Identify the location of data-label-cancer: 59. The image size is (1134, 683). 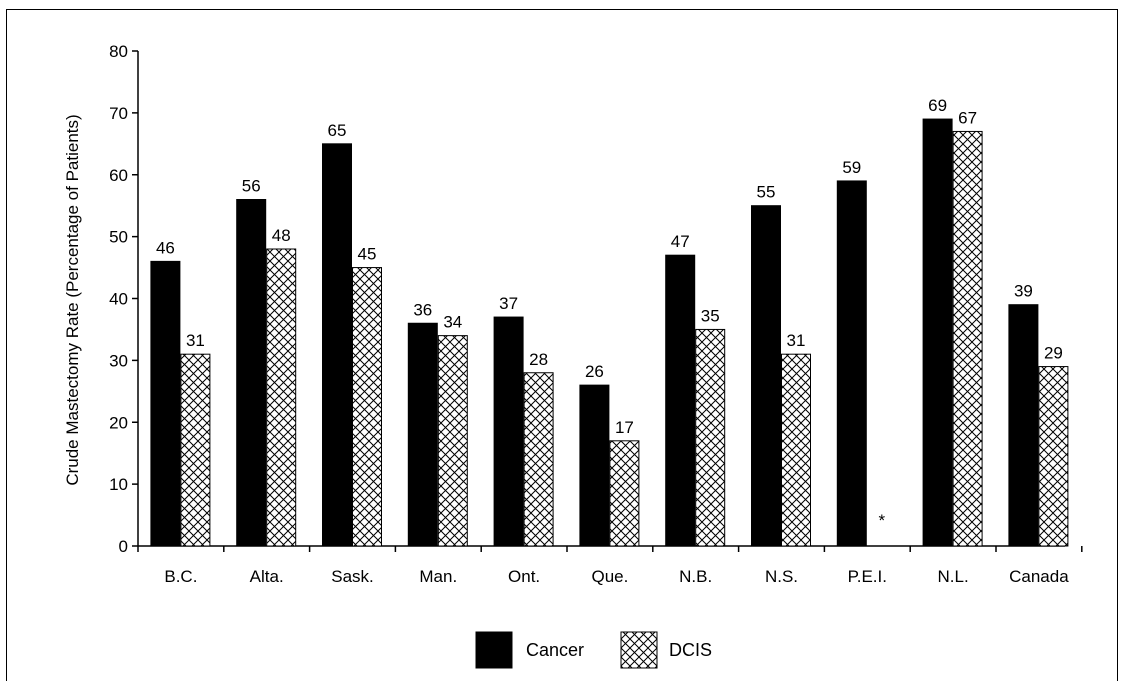
(851, 167).